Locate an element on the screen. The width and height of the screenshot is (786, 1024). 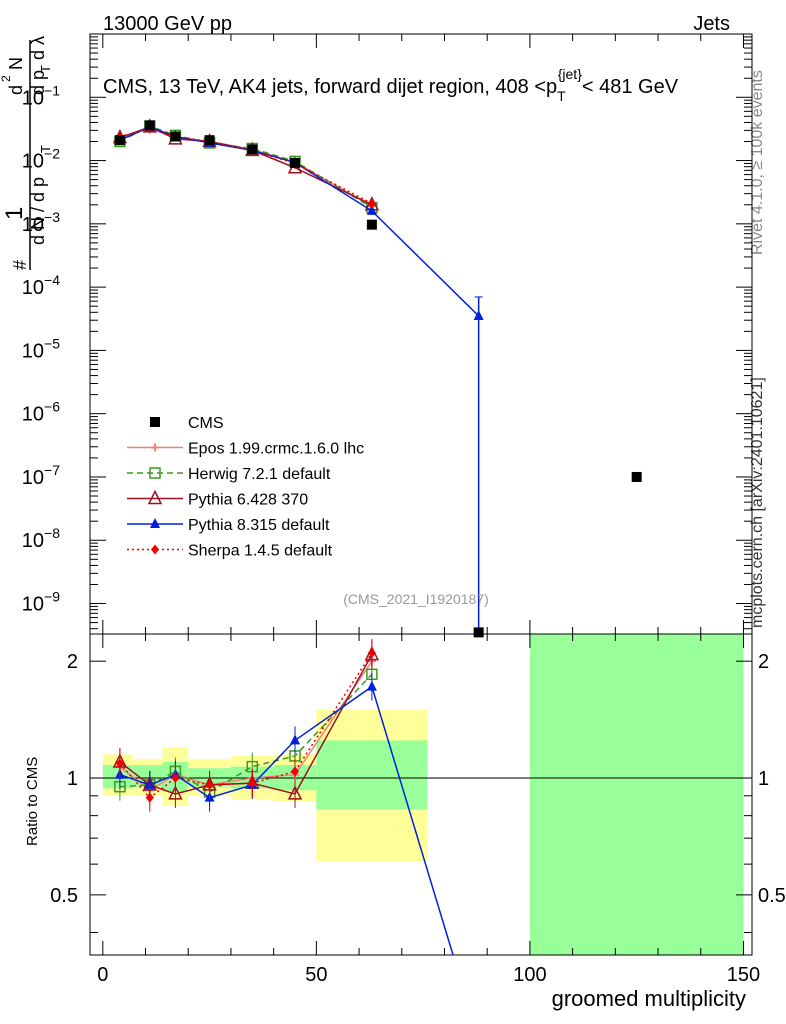
x-tick-label: 150 is located at coordinates (743, 975).